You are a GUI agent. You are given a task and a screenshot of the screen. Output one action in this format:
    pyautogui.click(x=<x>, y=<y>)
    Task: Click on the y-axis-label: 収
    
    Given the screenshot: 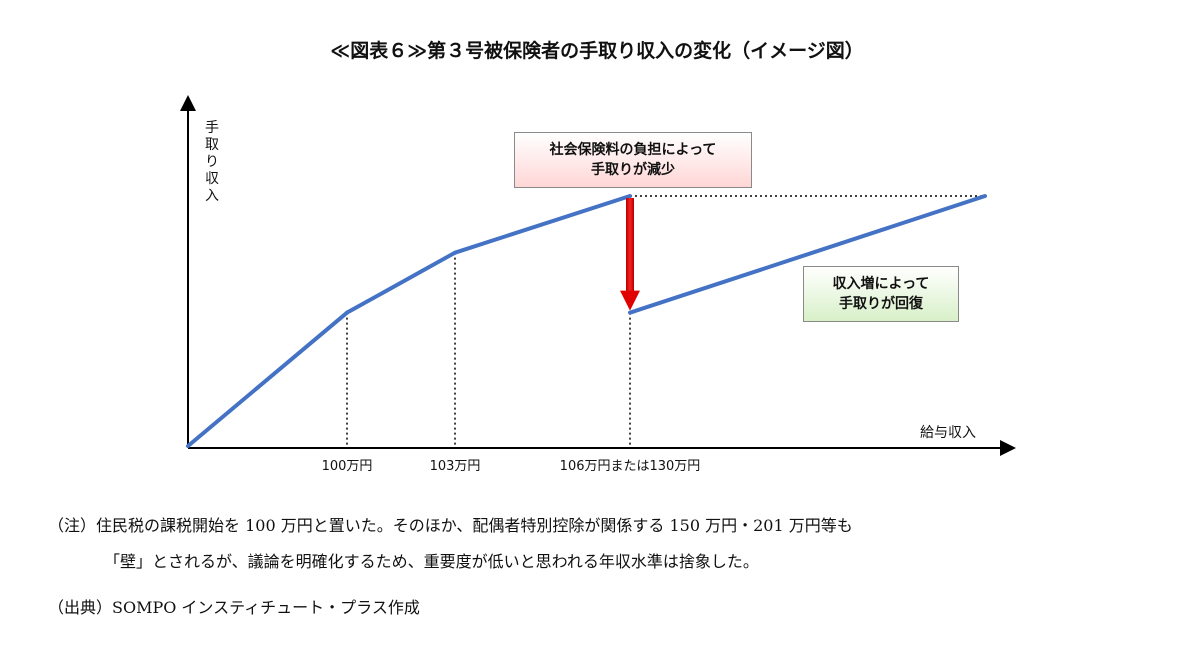 What is the action you would take?
    pyautogui.click(x=212, y=179)
    